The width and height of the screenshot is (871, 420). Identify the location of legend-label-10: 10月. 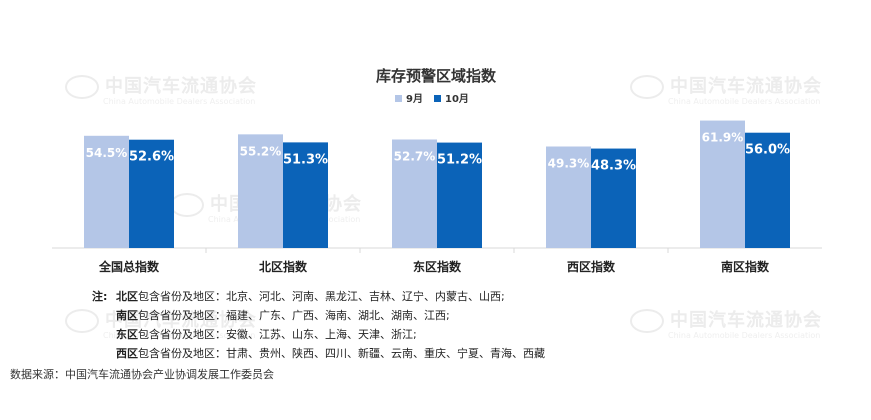
(457, 99).